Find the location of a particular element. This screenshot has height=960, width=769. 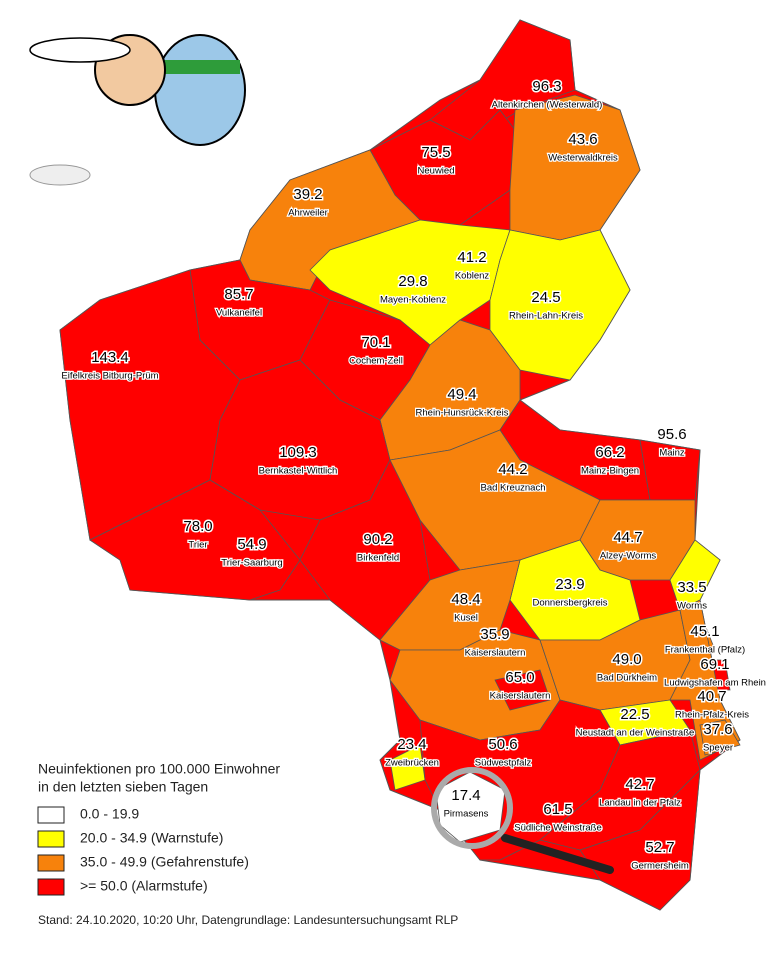

legend-label: 0.0 - 19.9 is located at coordinates (109, 814).